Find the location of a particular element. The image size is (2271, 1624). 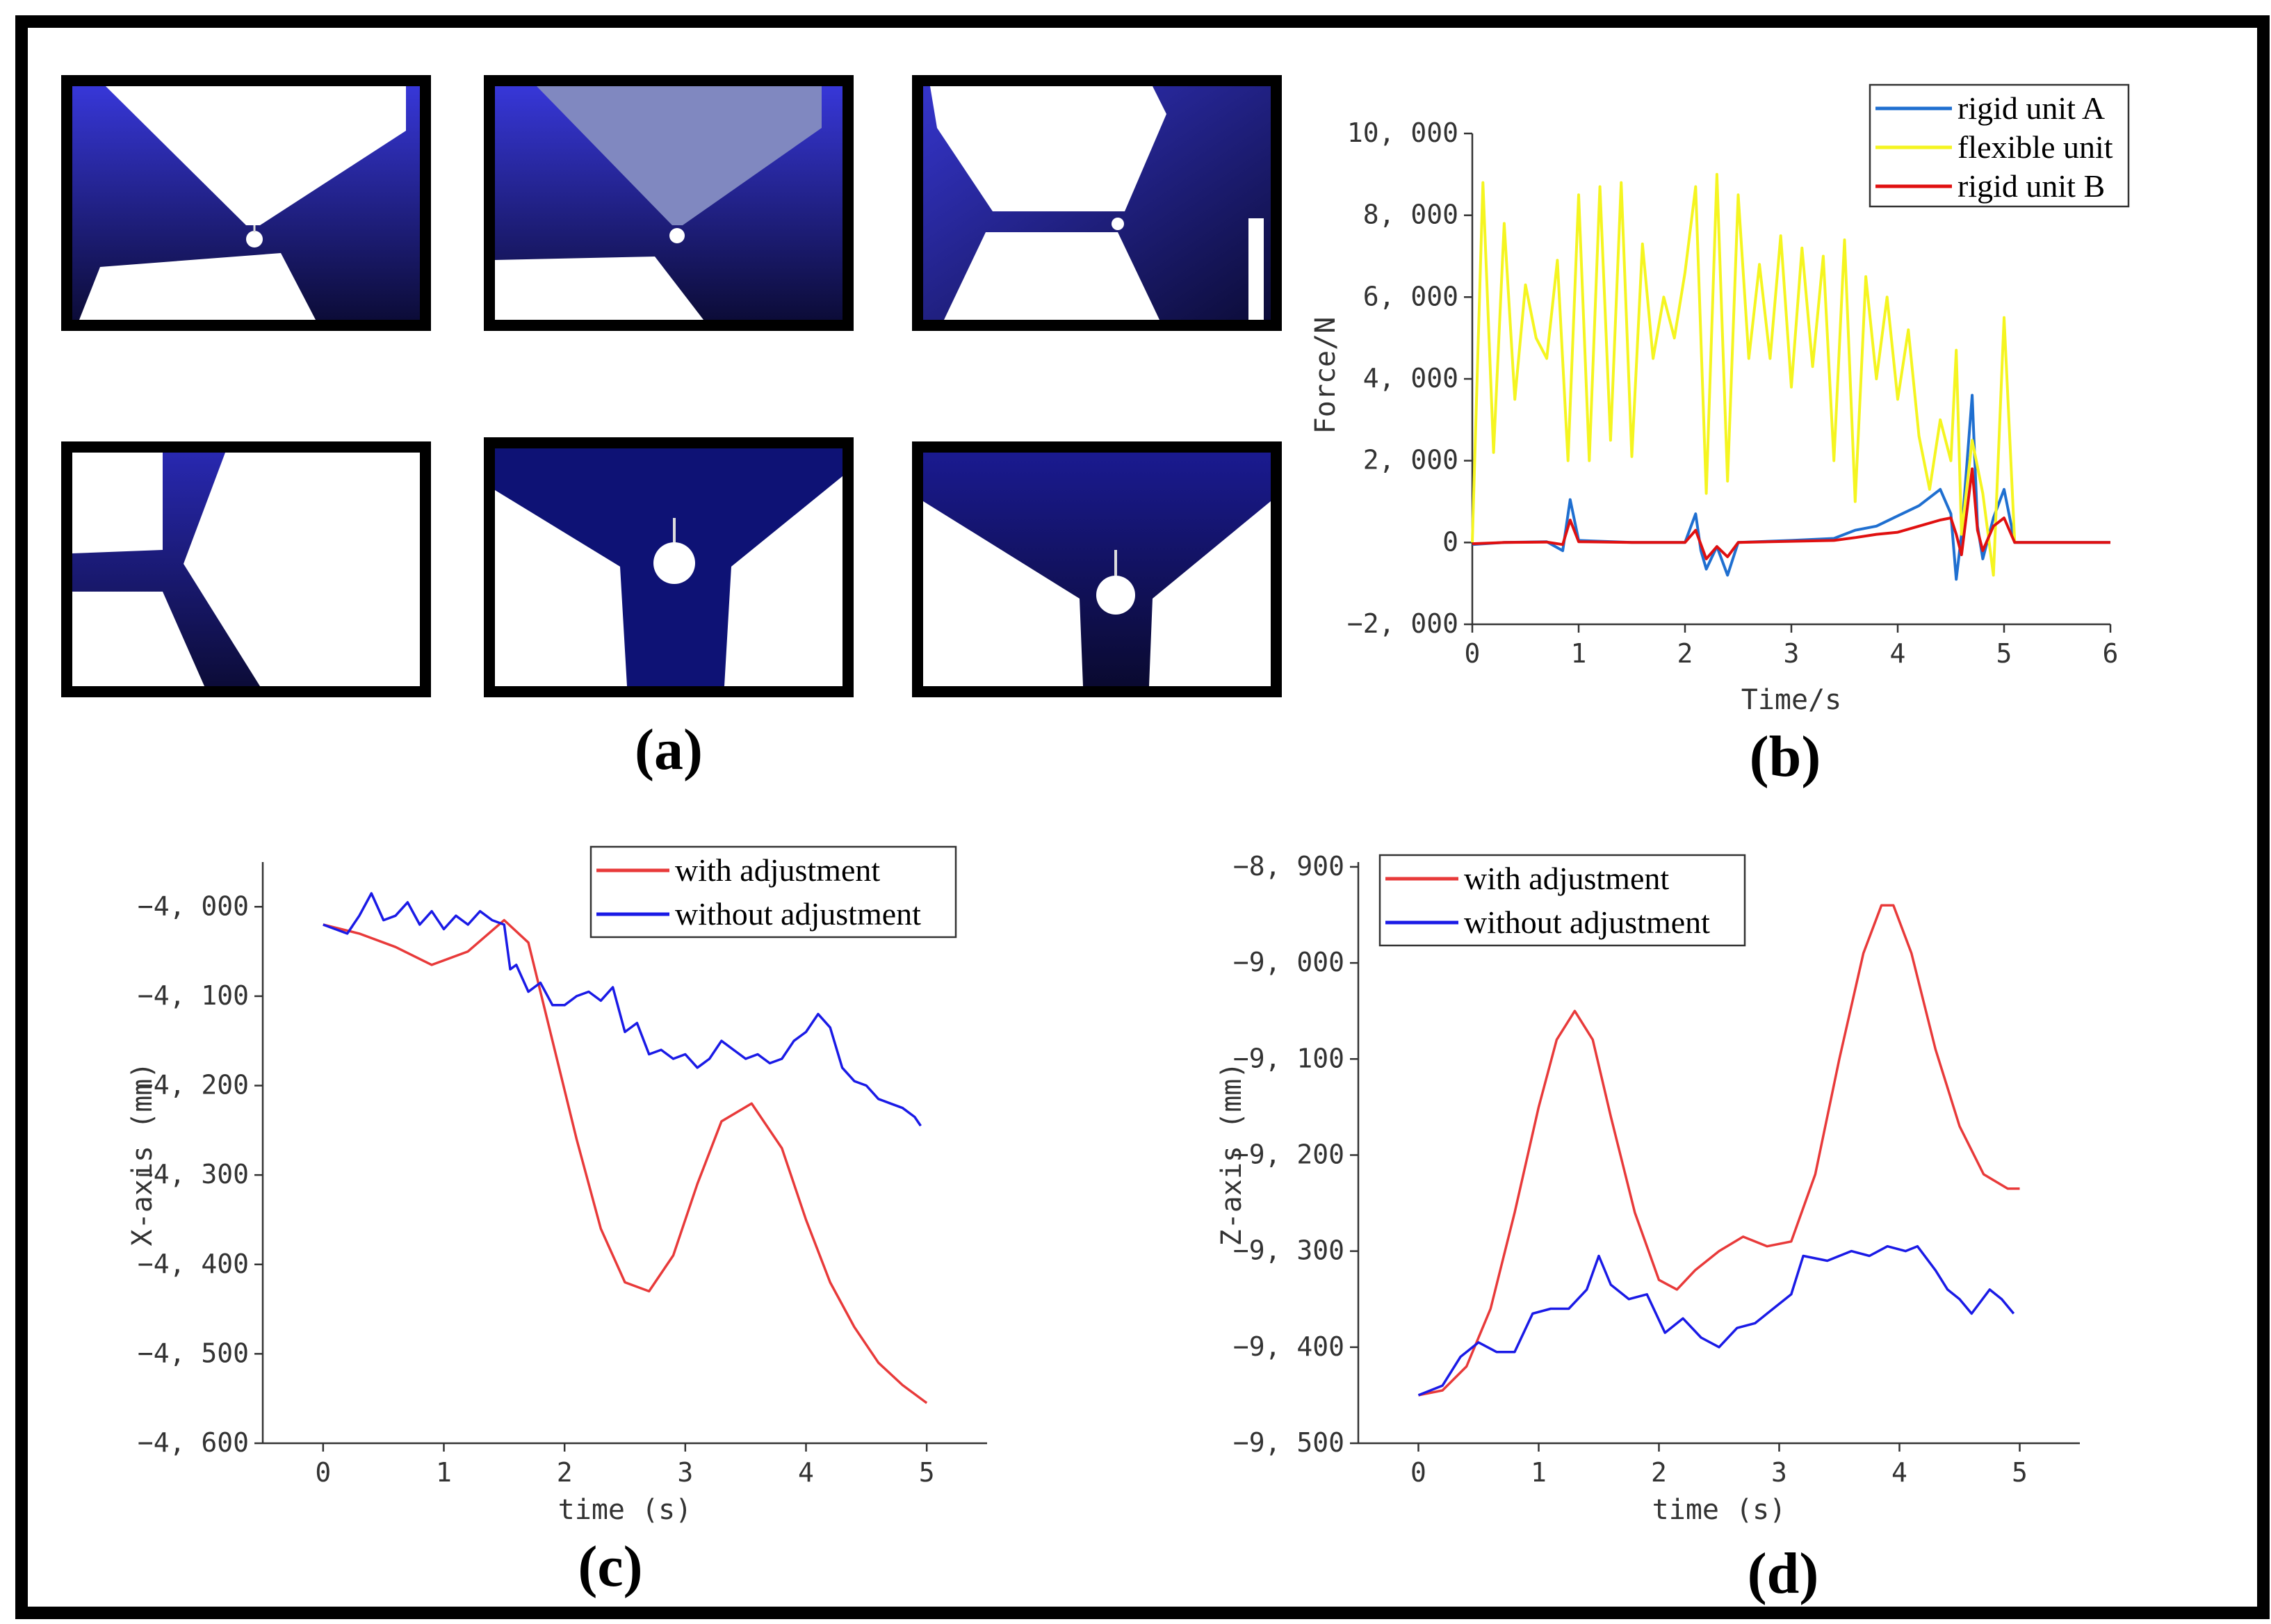

y-axis-label: Force/N is located at coordinates (1326, 376).